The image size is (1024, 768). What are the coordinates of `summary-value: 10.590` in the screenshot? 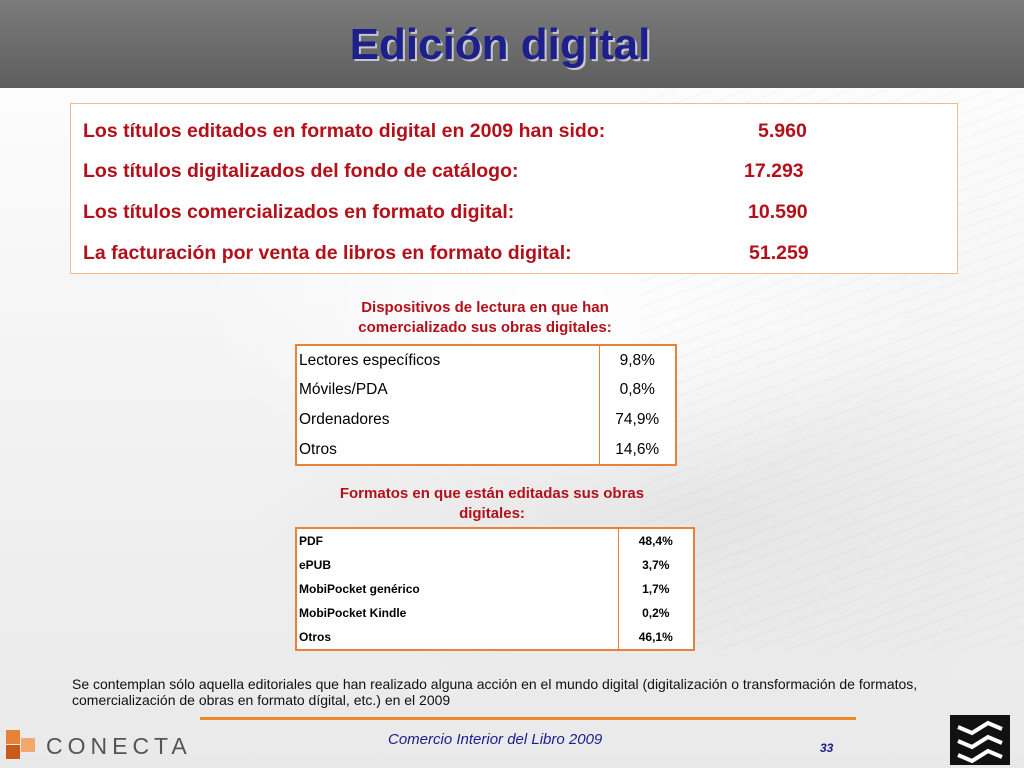 It's located at (778, 212).